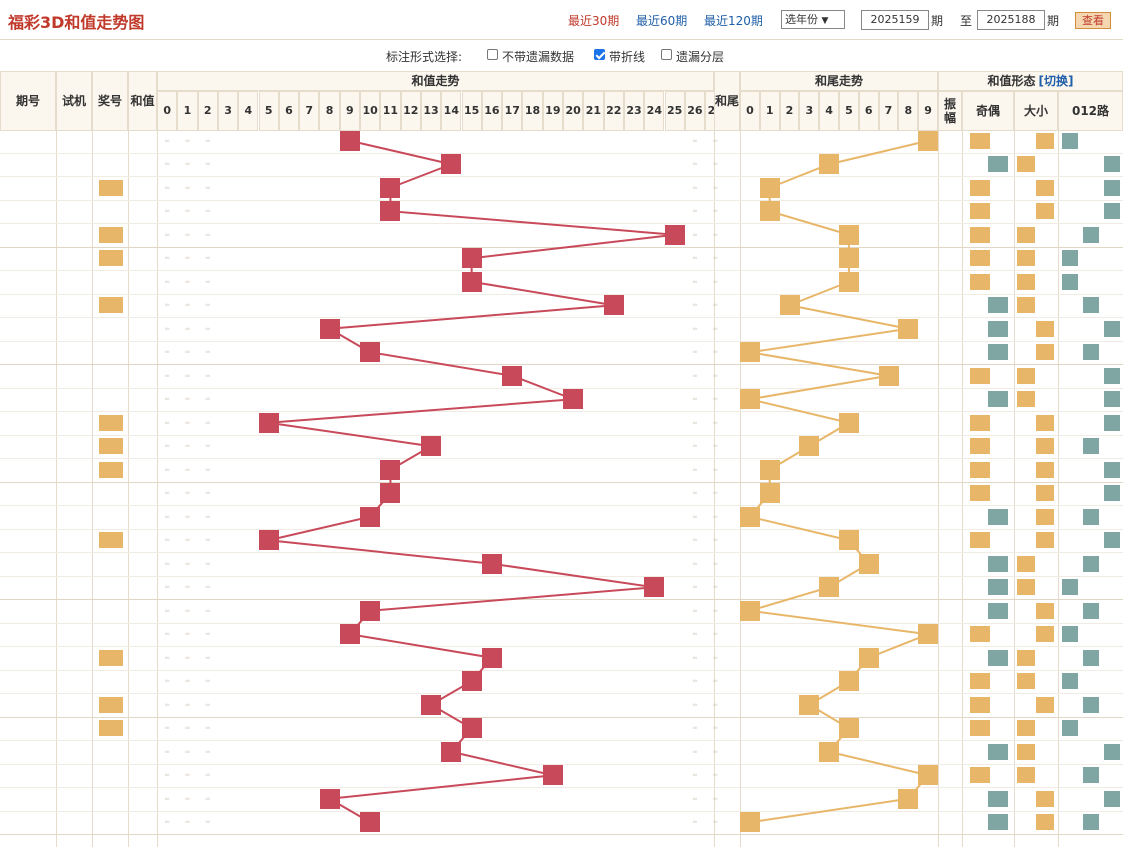 The image size is (1123, 847). I want to click on recent-30-link: 最近30期, so click(594, 21).